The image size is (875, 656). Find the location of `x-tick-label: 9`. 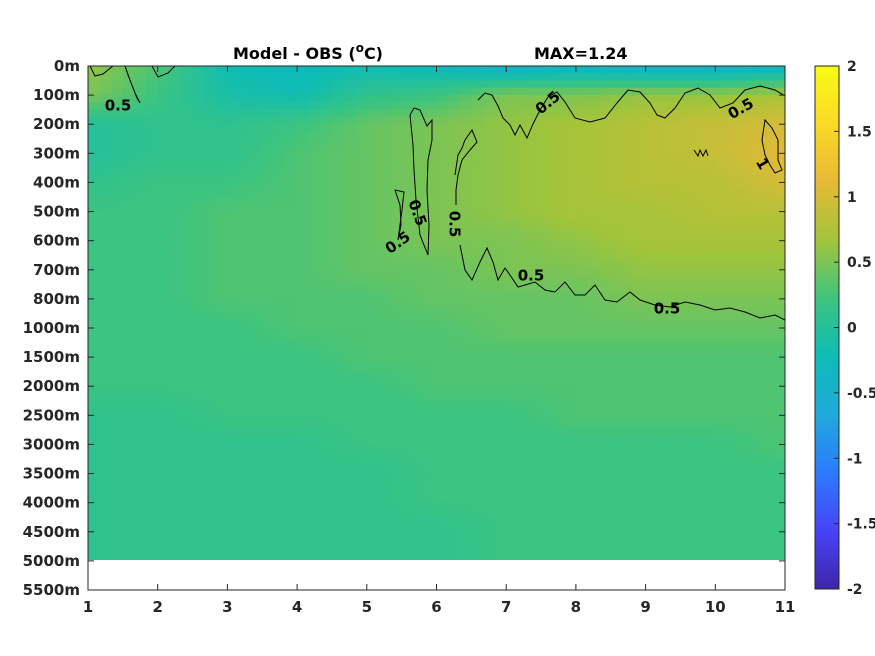

x-tick-label: 9 is located at coordinates (645, 607).